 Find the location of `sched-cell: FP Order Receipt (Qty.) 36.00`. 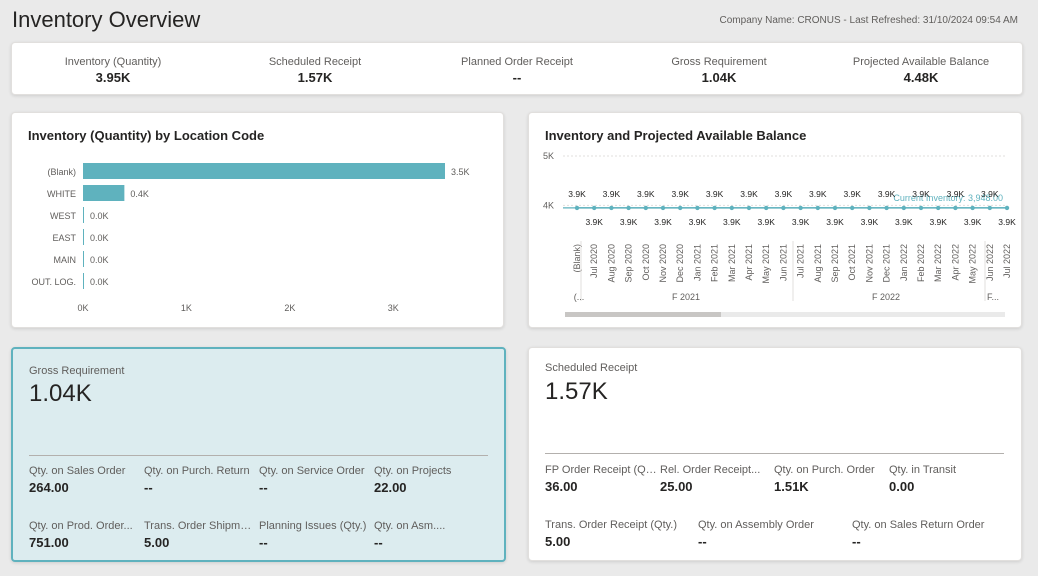

sched-cell: FP Order Receipt (Qty.) 36.00 is located at coordinates (601, 479).